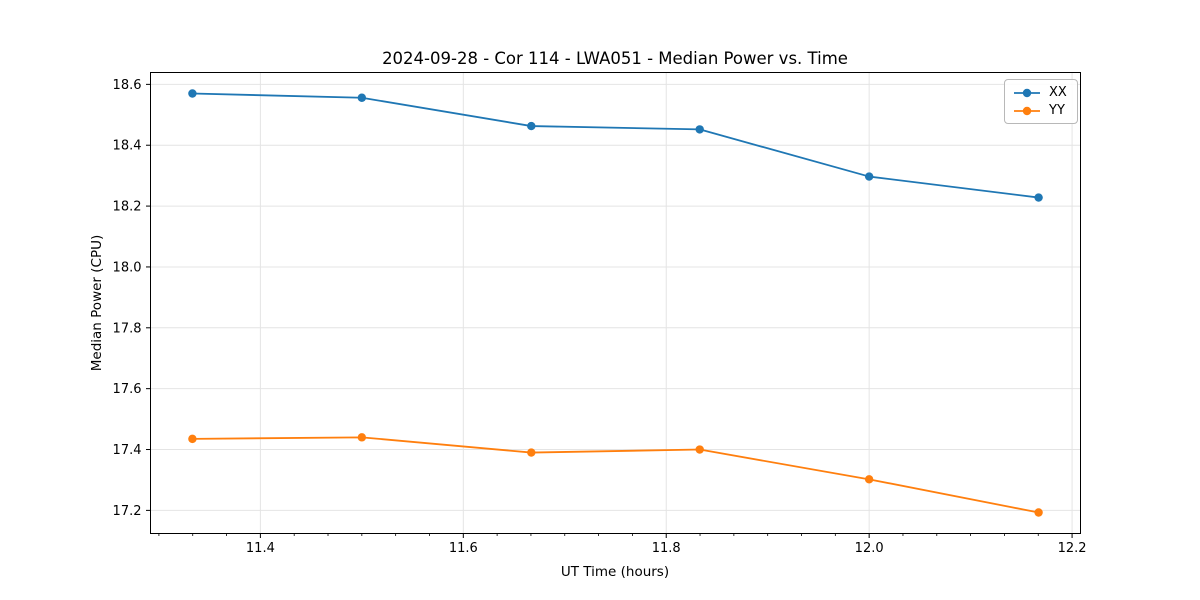  Describe the element at coordinates (1027, 92) in the screenshot. I see `legend-marker-xx` at that location.